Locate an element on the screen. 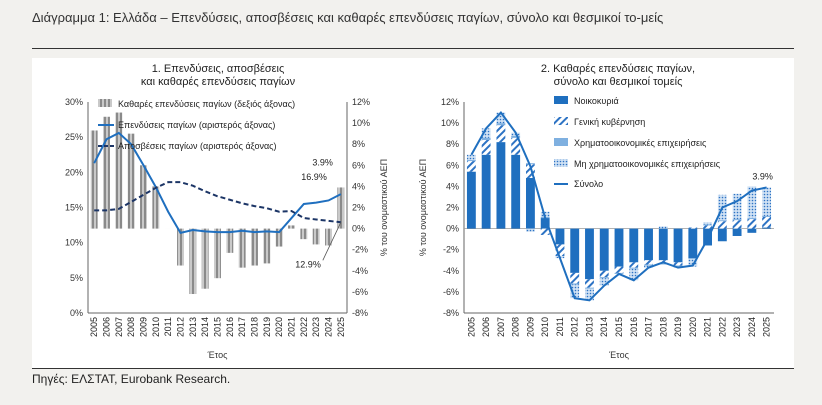 The height and width of the screenshot is (405, 822). chart-1-x-tick: 2007 is located at coordinates (119, 327).